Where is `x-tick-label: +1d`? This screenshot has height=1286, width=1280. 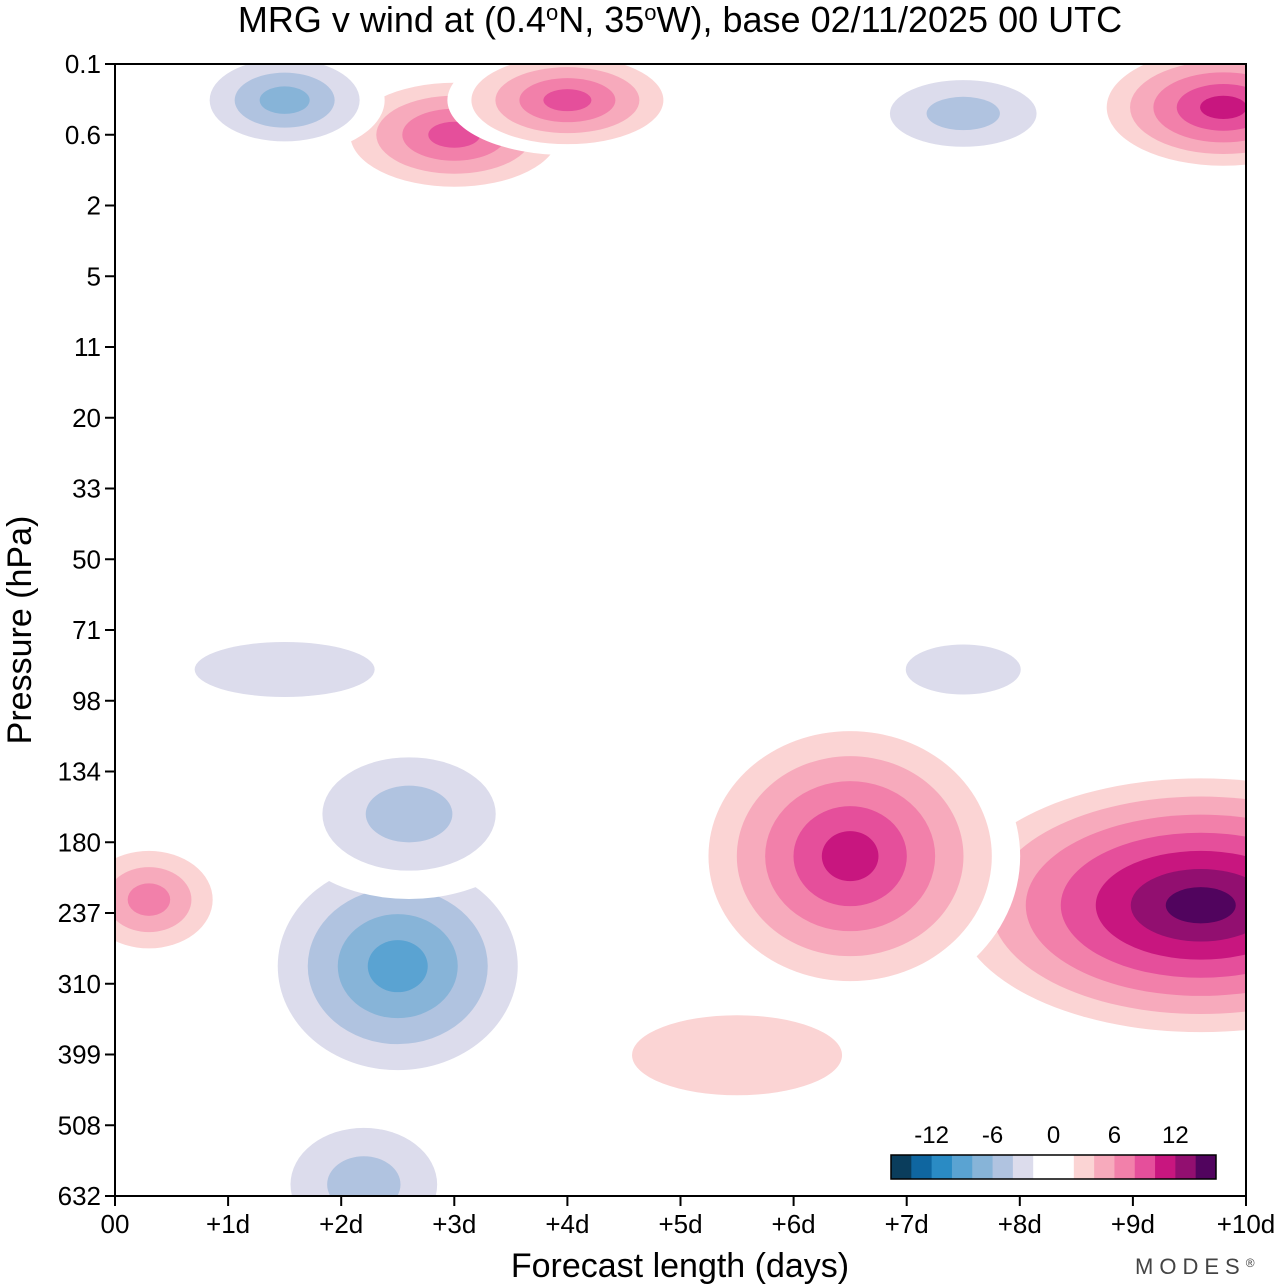
x-tick-label: +1d is located at coordinates (228, 1224).